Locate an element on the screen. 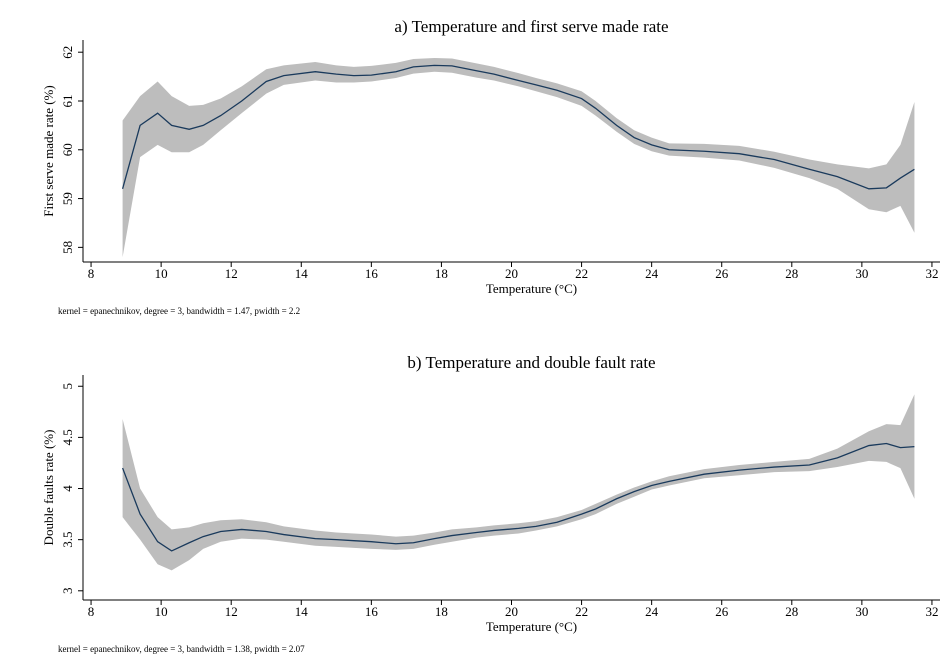  y-tick-label: 3.5 is located at coordinates (67, 540).